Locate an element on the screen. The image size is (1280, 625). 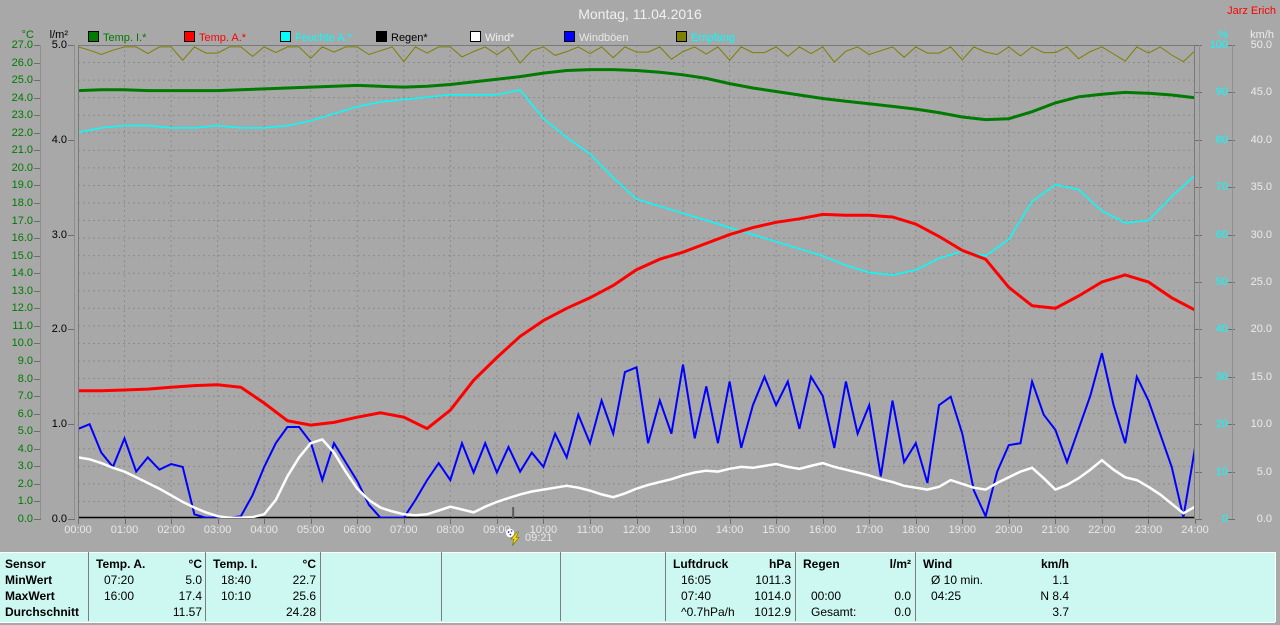
time-axis-label: 22:00 is located at coordinates (1102, 530).